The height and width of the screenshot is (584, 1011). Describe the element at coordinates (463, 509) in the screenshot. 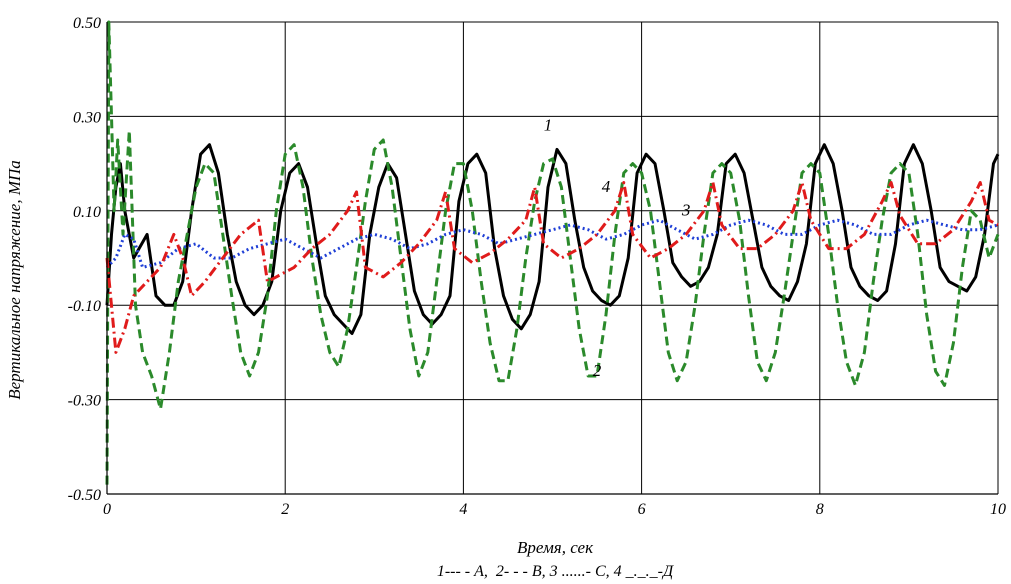

I see `x-tick-label-2: 4` at that location.